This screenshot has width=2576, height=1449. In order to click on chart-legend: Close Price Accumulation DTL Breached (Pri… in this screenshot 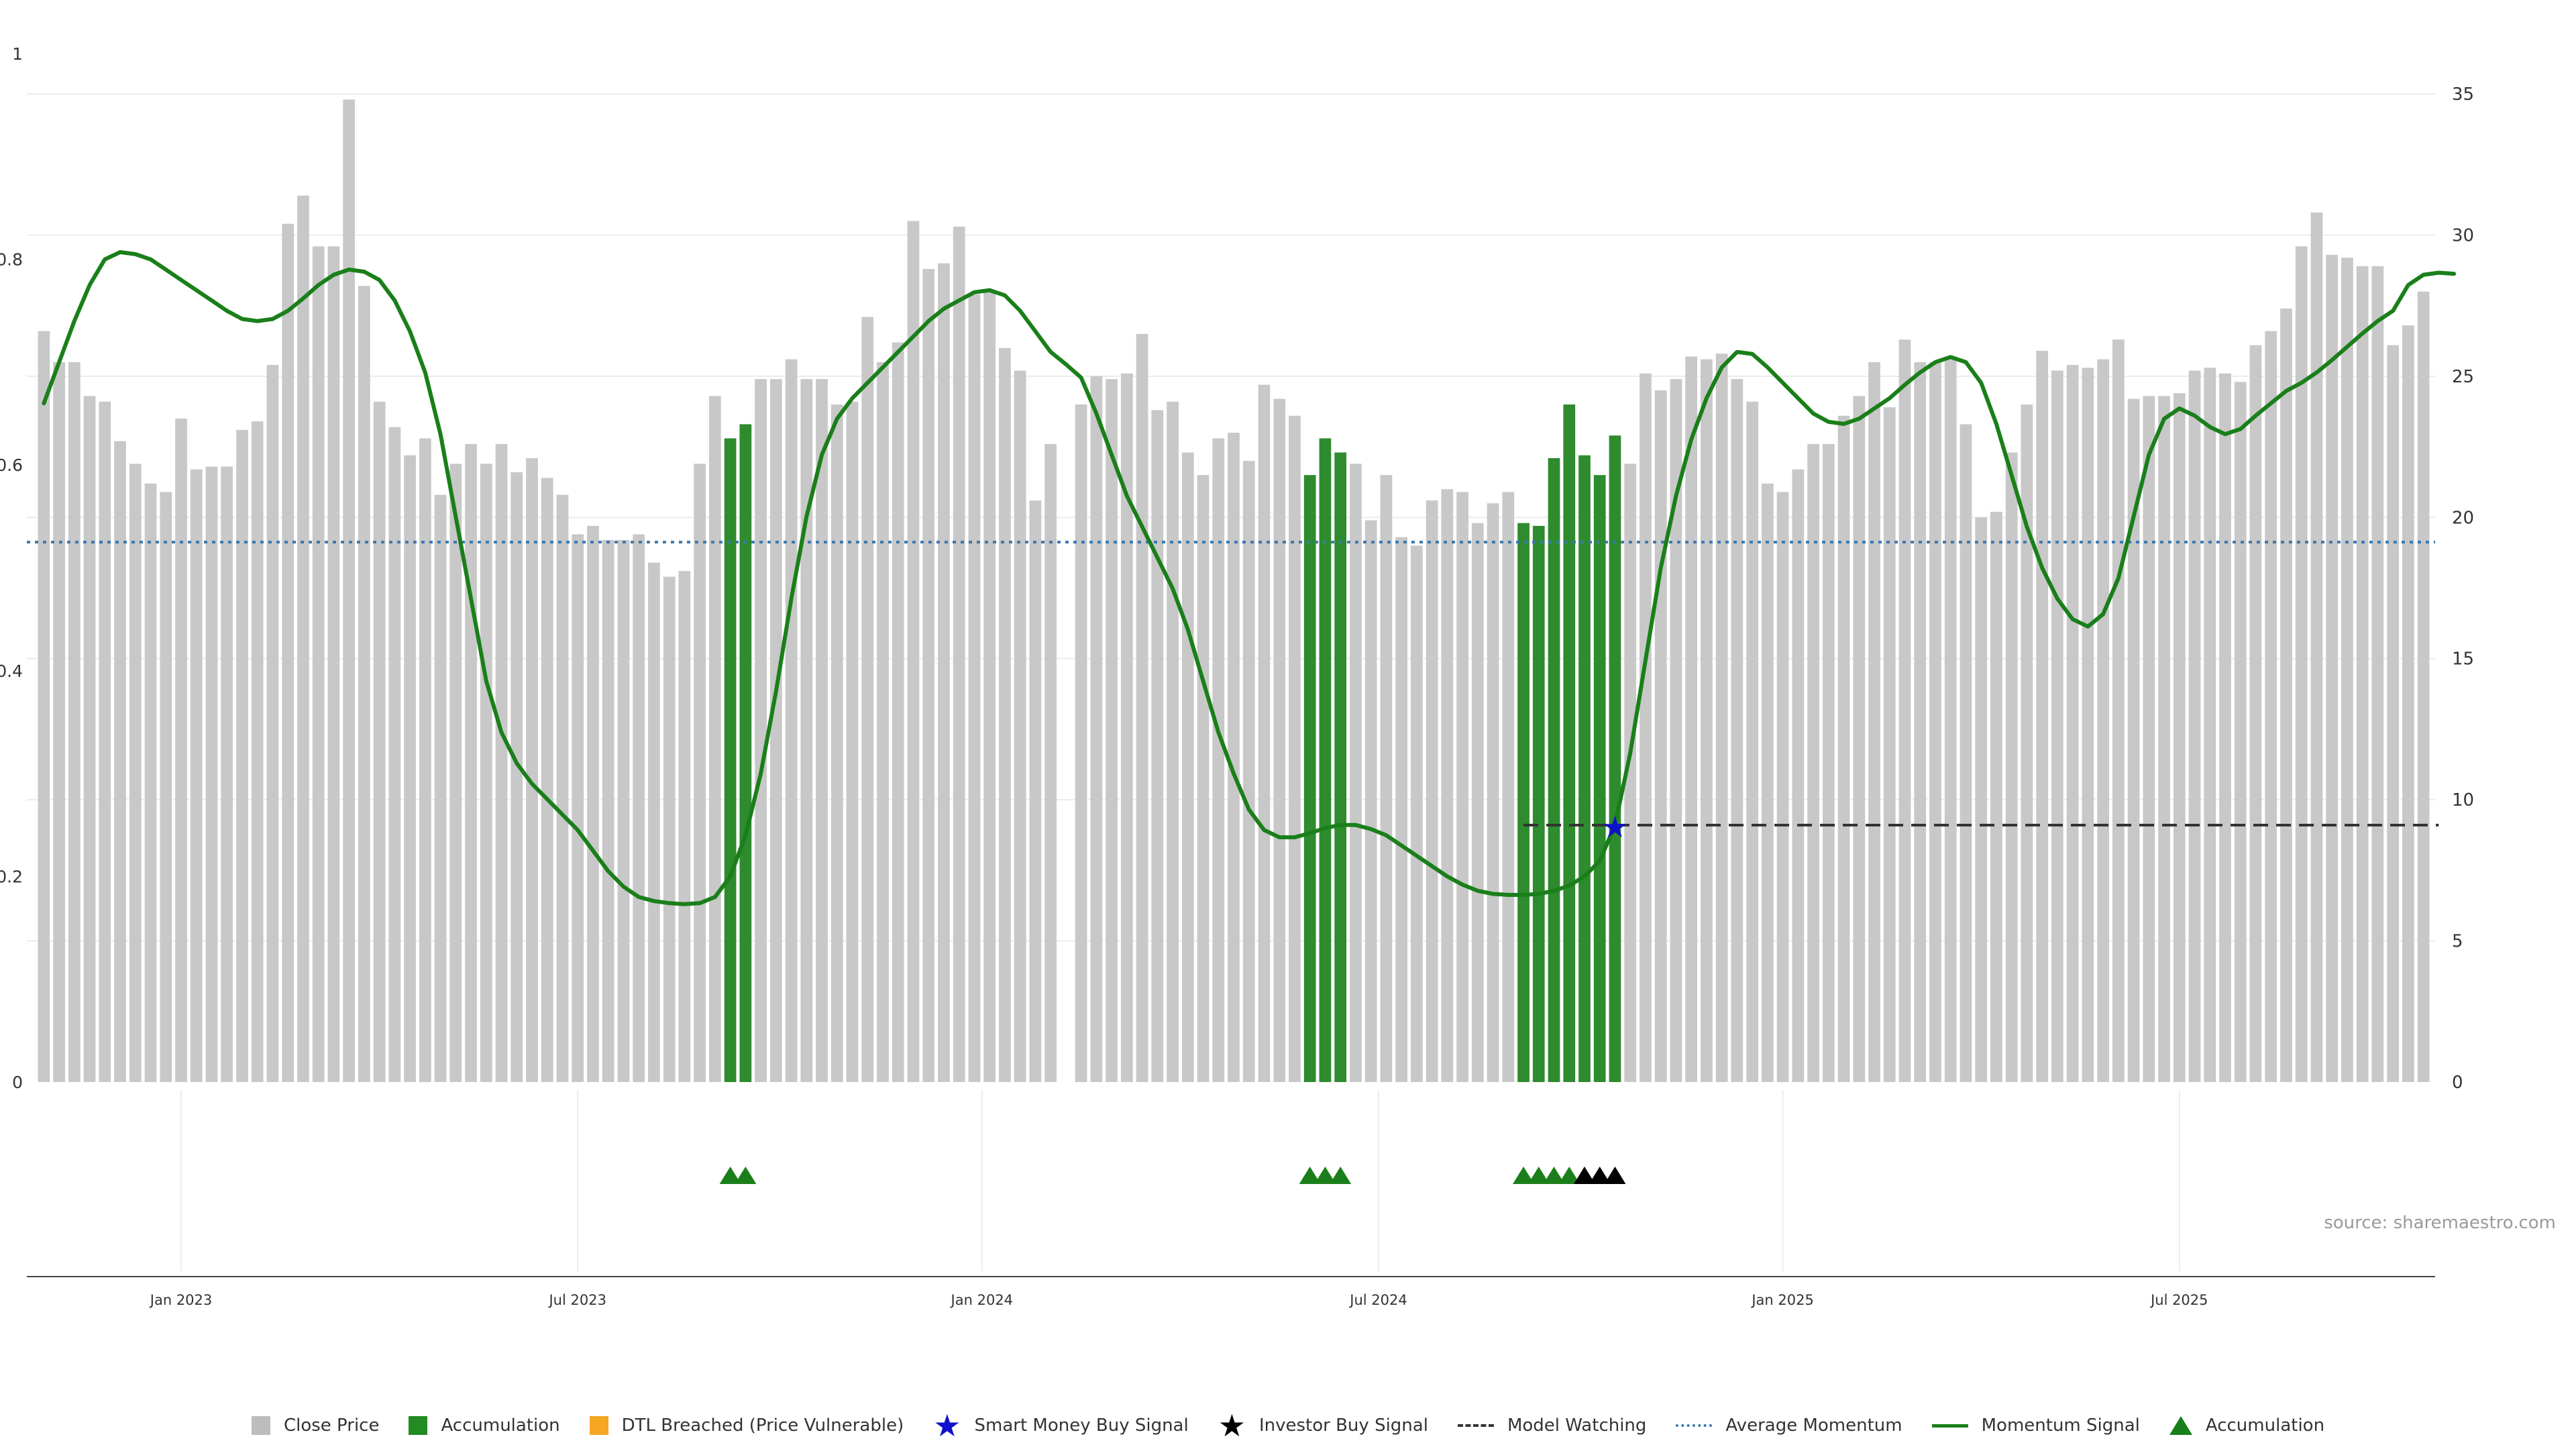, I will do `click(1288, 1425)`.